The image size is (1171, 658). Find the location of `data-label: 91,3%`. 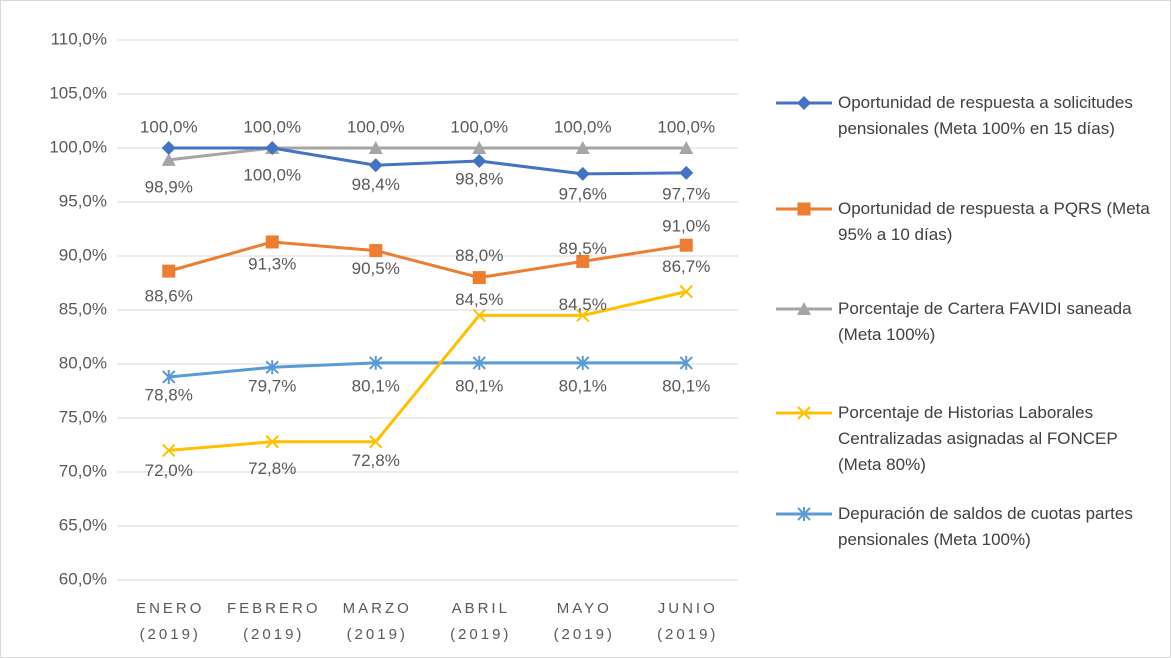

data-label: 91,3% is located at coordinates (272, 263).